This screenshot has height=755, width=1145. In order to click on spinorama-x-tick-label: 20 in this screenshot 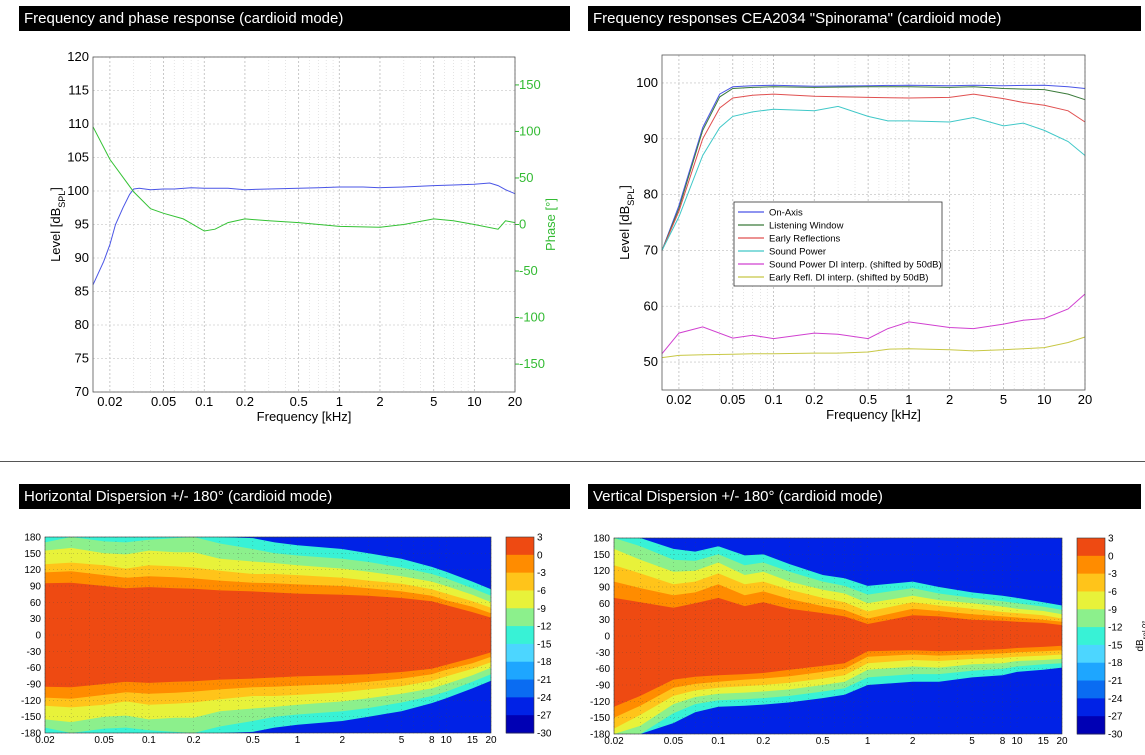, I will do `click(1085, 399)`.